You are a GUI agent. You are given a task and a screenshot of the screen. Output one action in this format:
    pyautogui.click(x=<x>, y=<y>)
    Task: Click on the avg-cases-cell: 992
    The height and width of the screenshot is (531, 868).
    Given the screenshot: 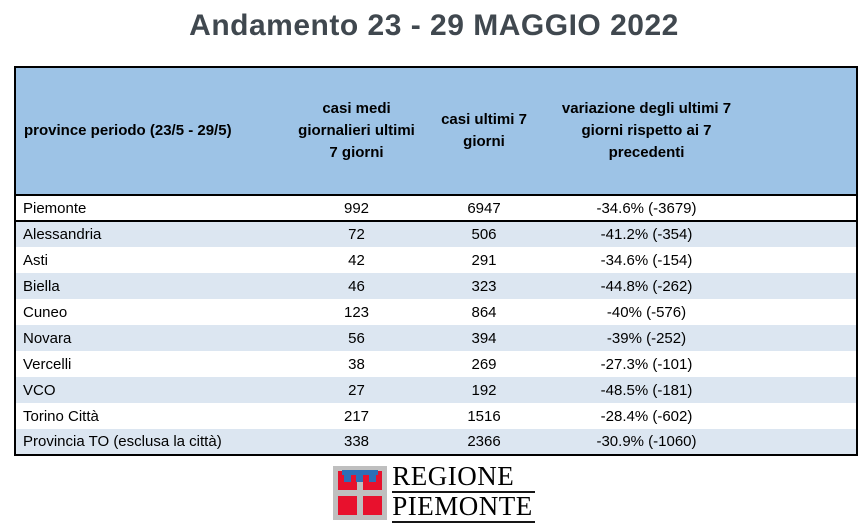 What is the action you would take?
    pyautogui.click(x=356, y=208)
    